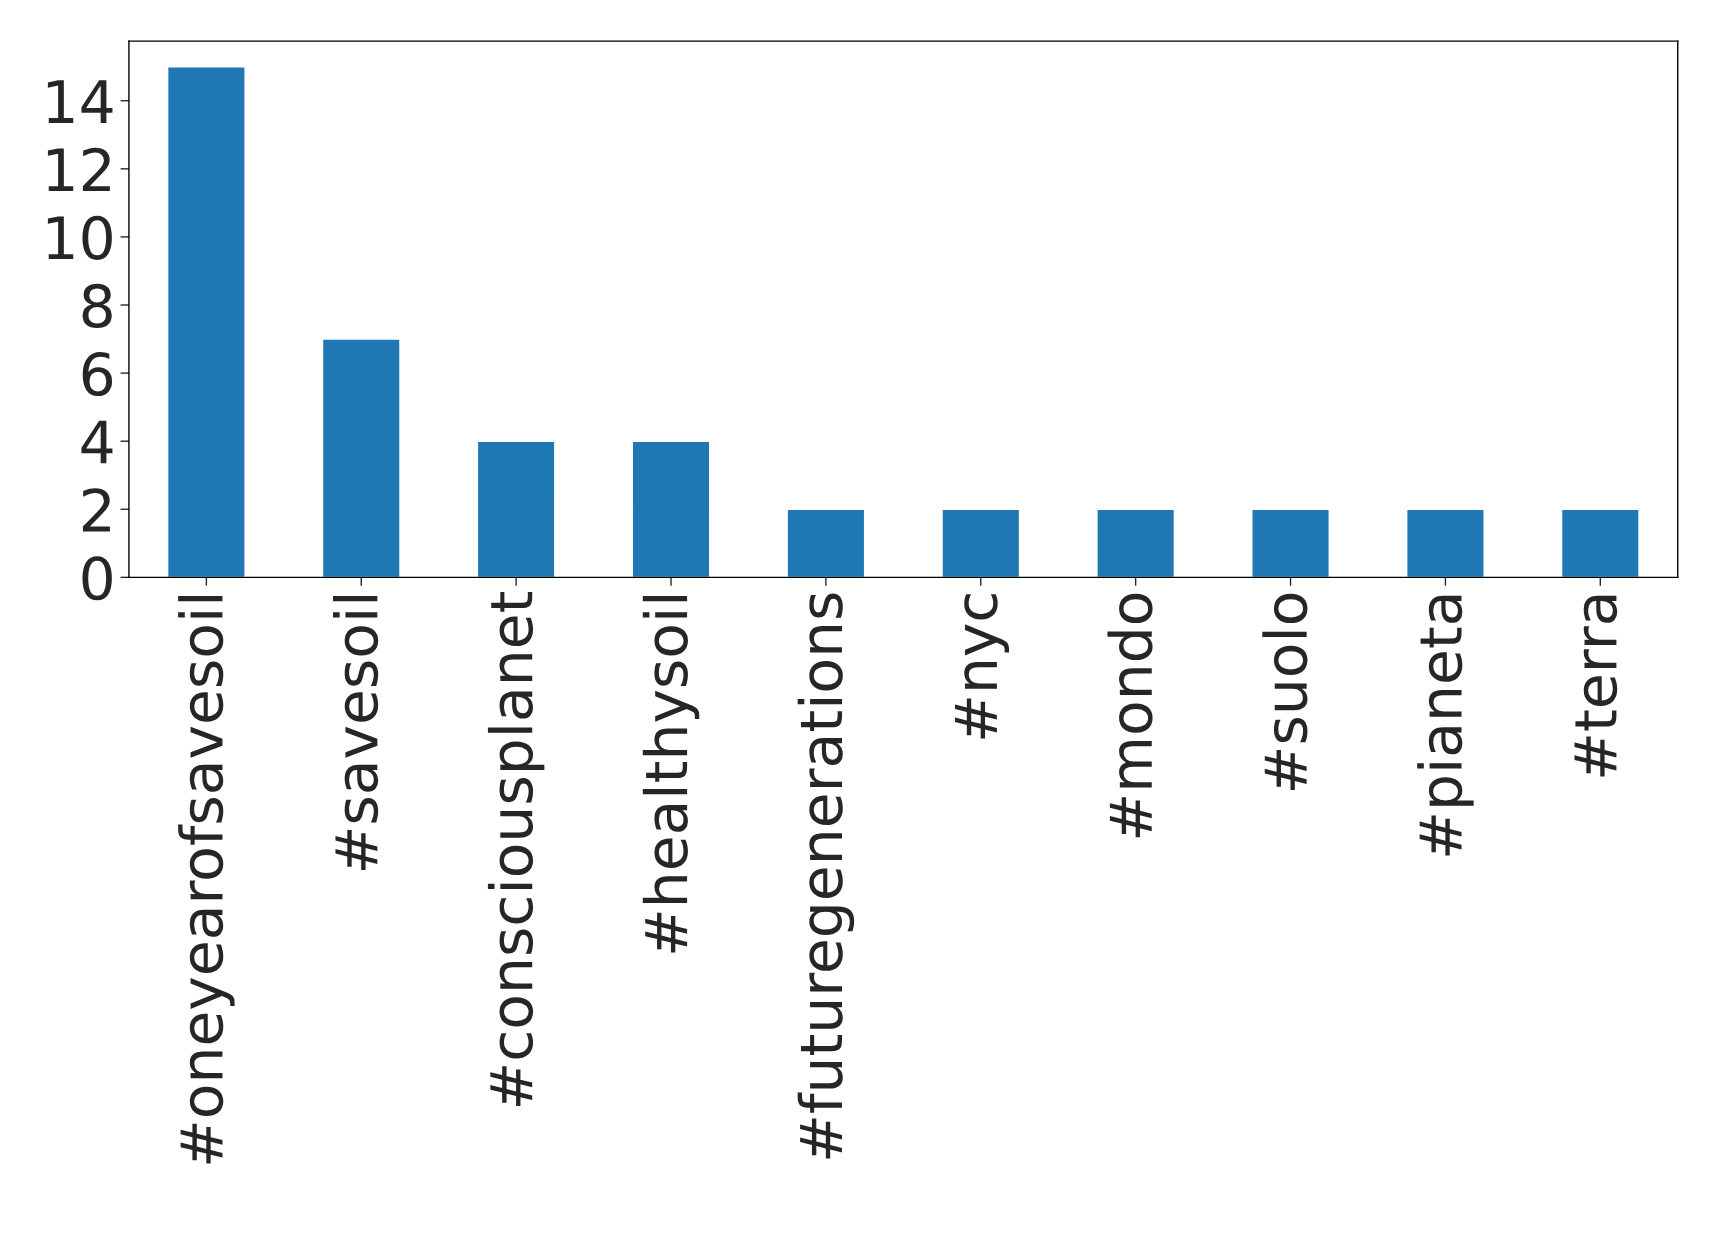  Describe the element at coordinates (78, 169) in the screenshot. I see `y-tick-label: 12` at that location.